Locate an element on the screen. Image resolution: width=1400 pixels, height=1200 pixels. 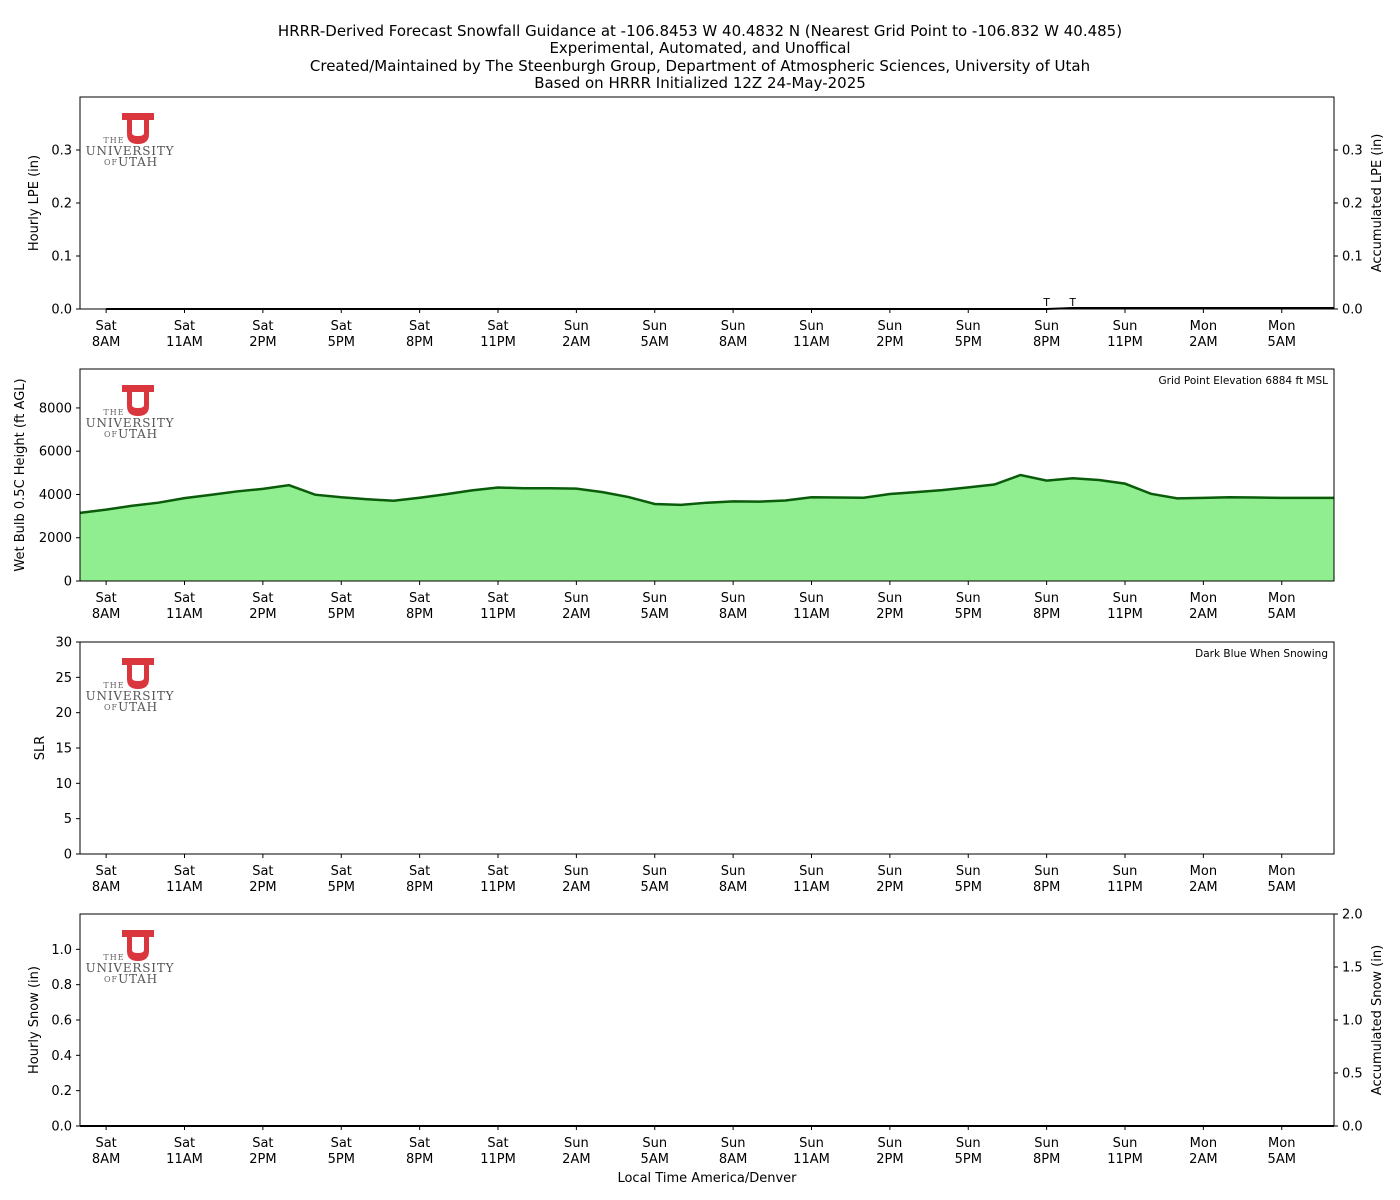
y-tick-label: 6000 is located at coordinates (55, 452).